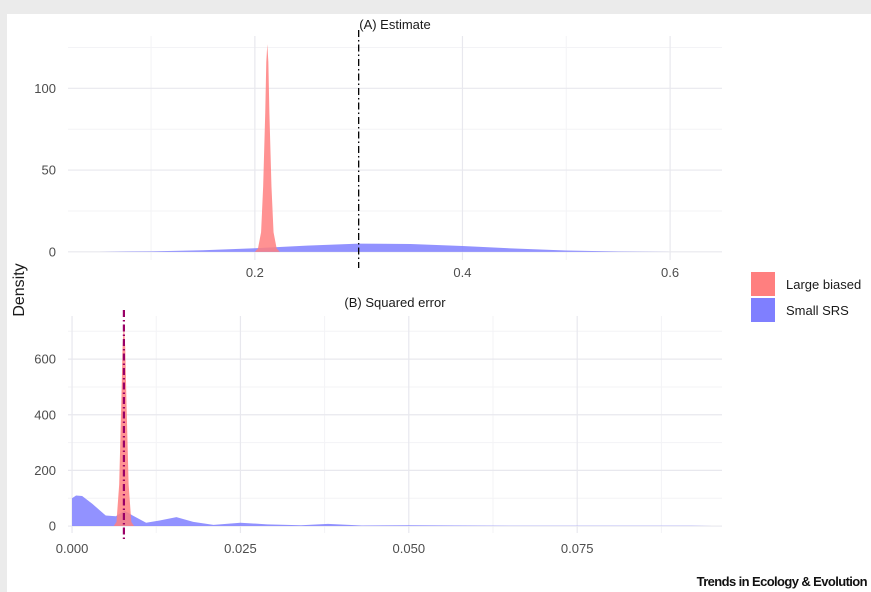 This screenshot has height=592, width=871. I want to click on y-tick-label: 400, so click(45, 414).